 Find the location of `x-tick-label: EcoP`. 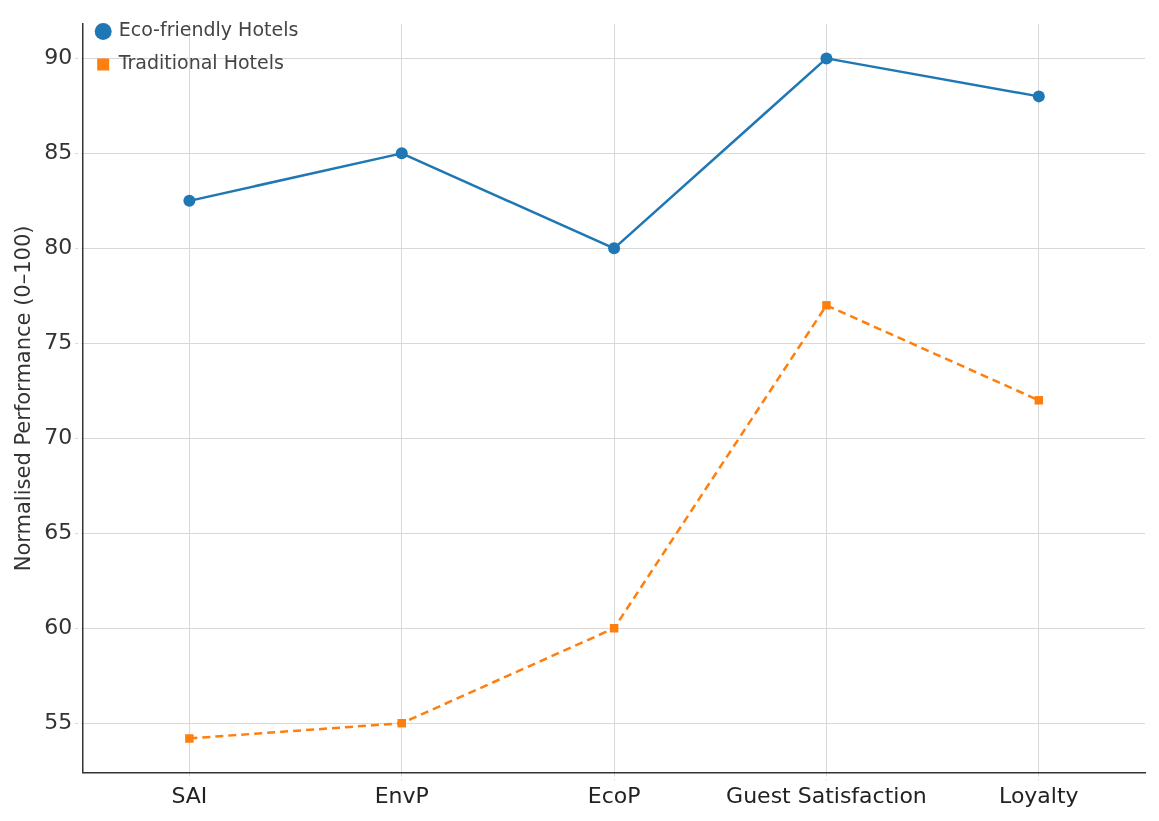

x-tick-label: EcoP is located at coordinates (614, 795).